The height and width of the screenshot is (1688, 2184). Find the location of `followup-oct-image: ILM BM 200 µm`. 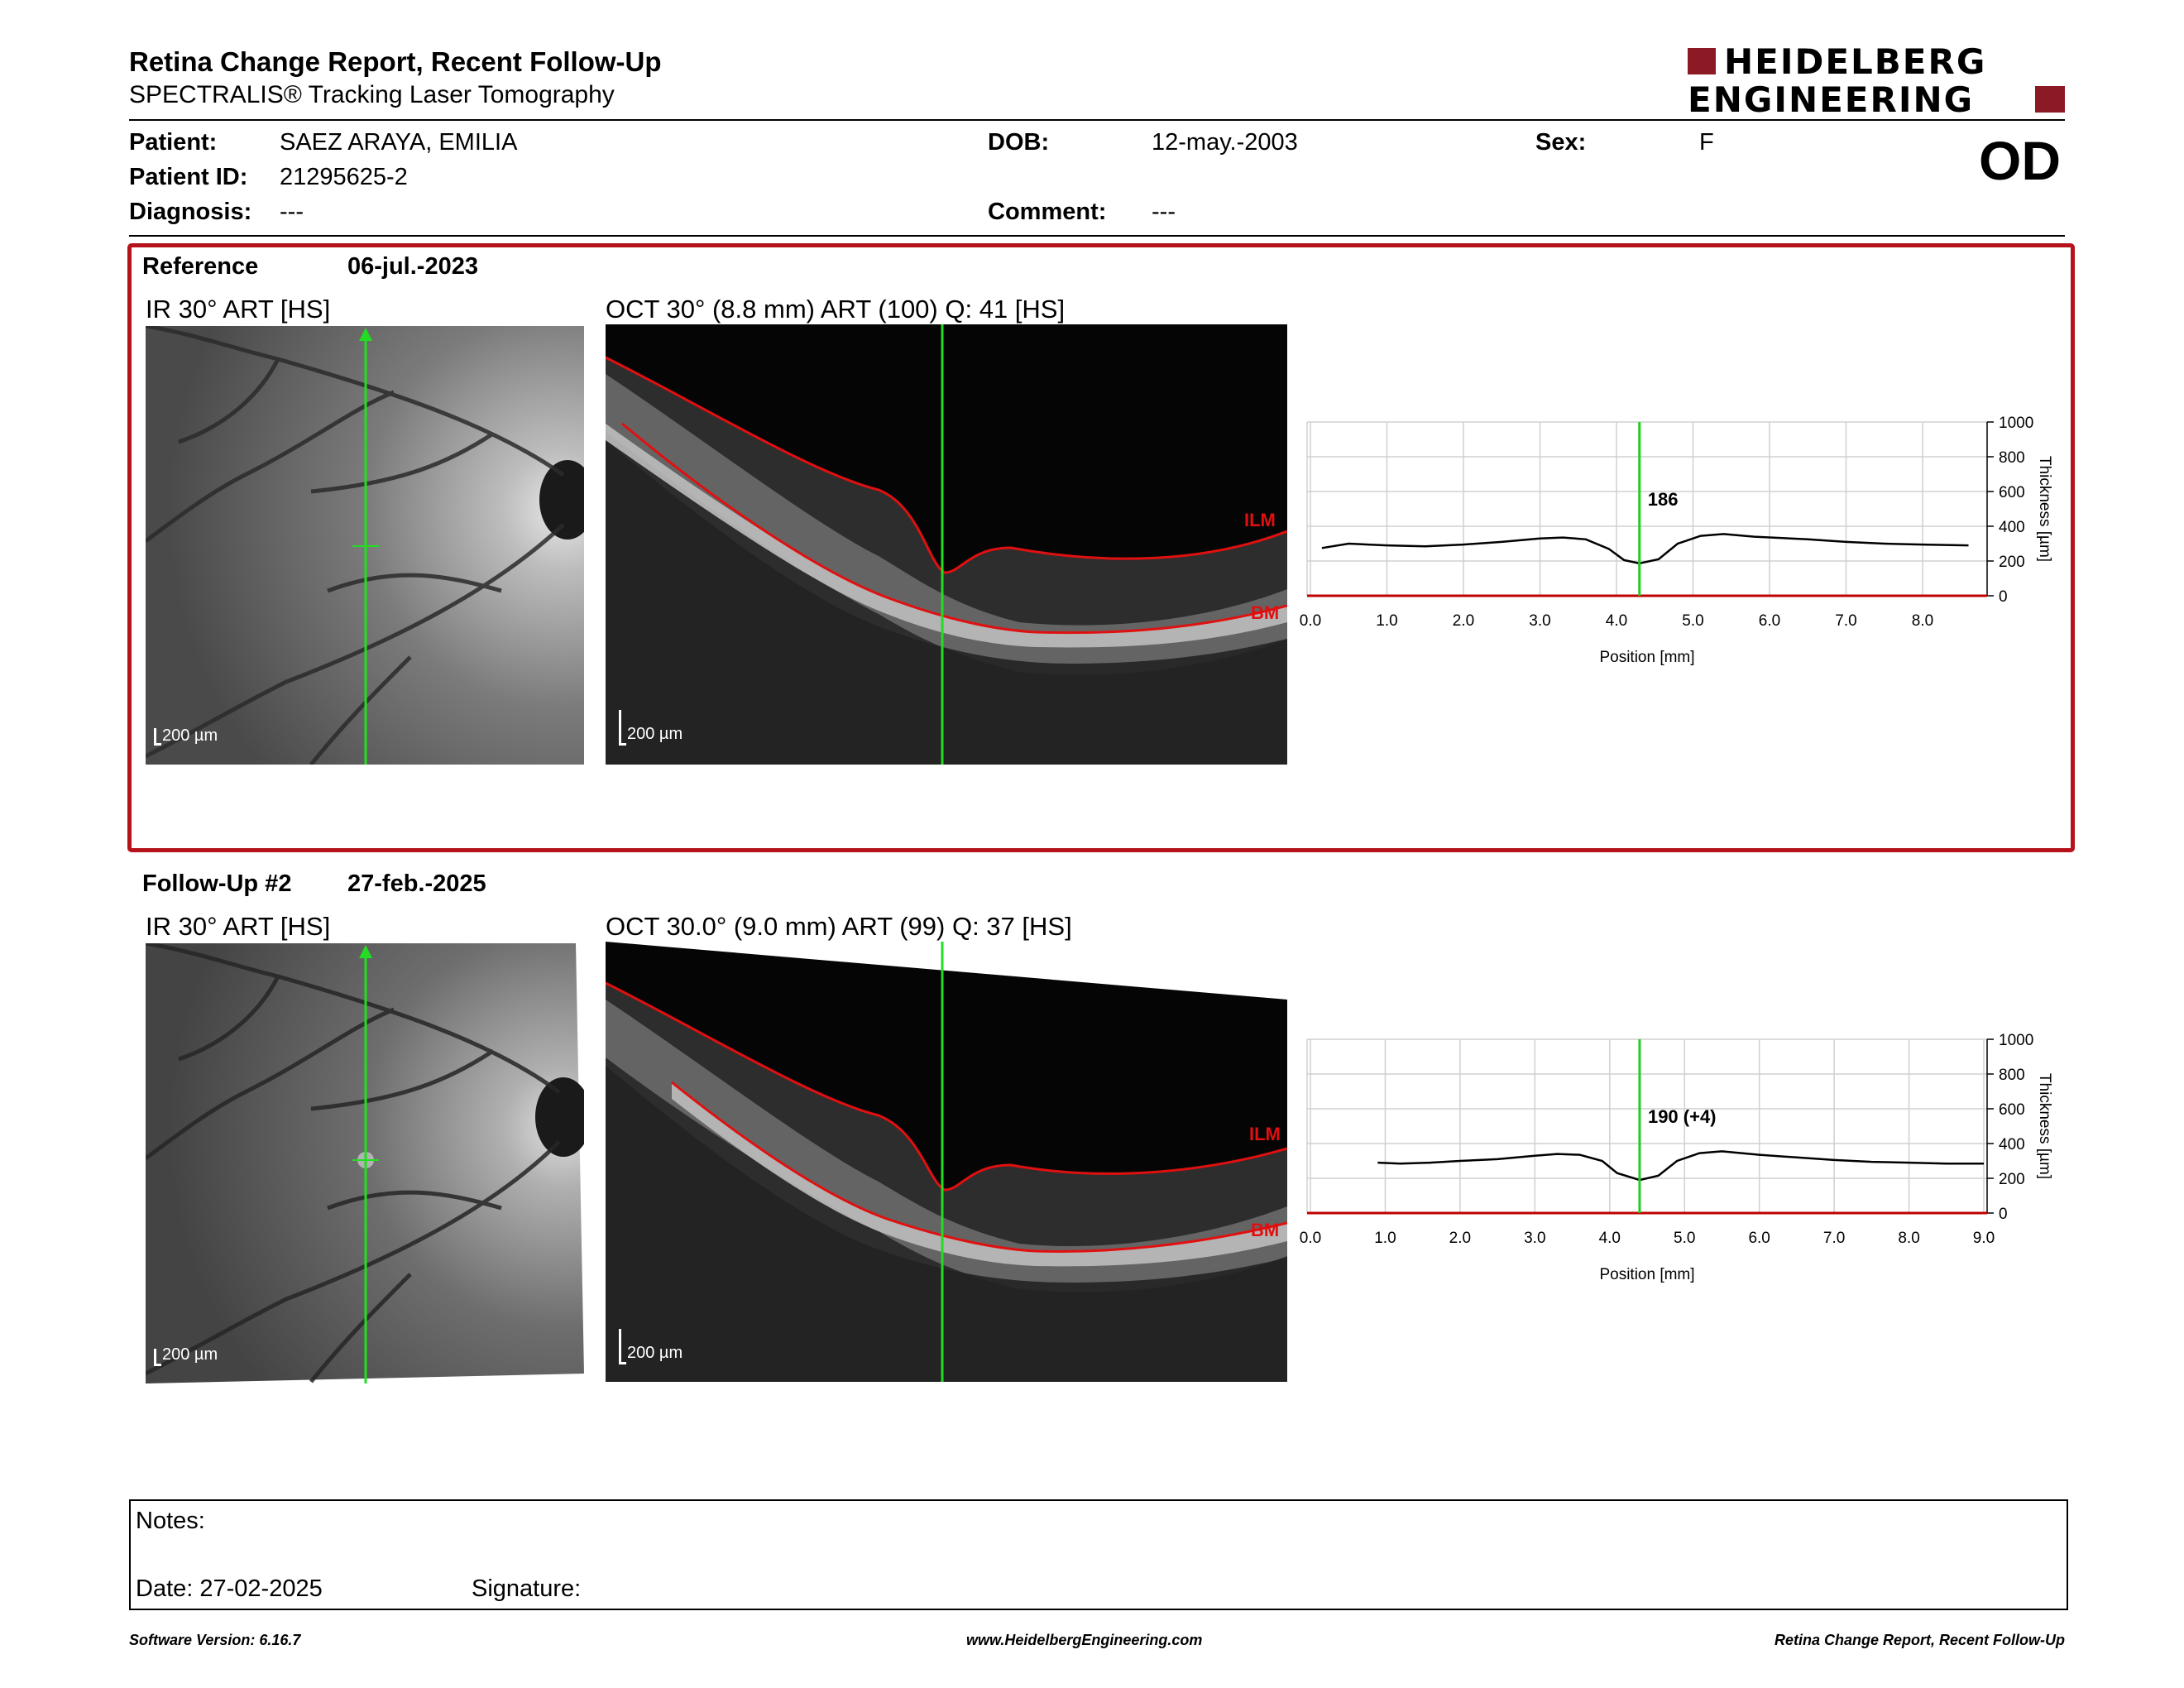

followup-oct-image: ILM BM 200 µm is located at coordinates (946, 1162).